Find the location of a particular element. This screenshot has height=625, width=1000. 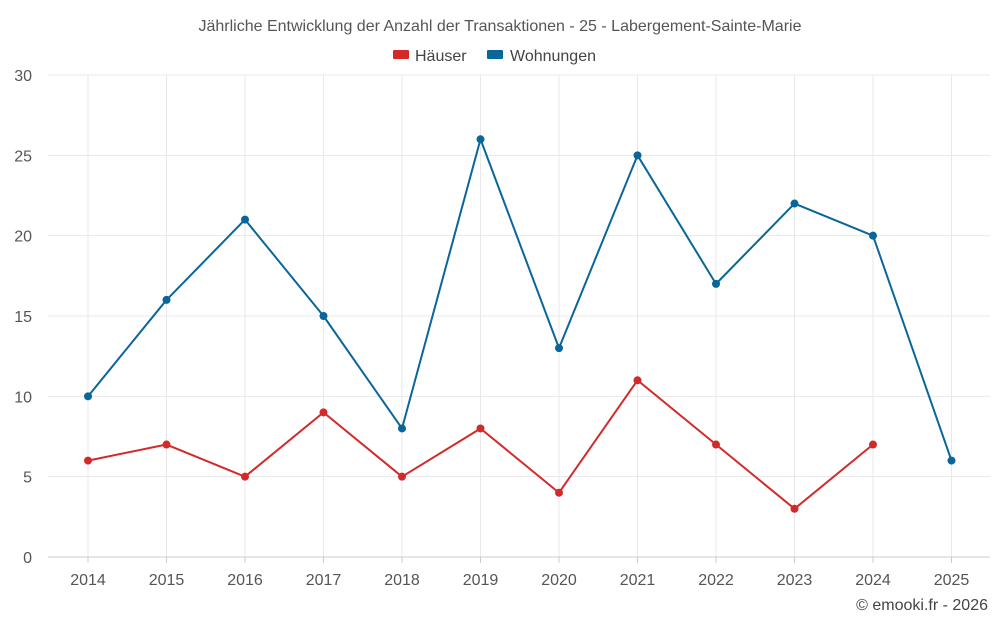

y-tick-label: 20 is located at coordinates (23, 237).